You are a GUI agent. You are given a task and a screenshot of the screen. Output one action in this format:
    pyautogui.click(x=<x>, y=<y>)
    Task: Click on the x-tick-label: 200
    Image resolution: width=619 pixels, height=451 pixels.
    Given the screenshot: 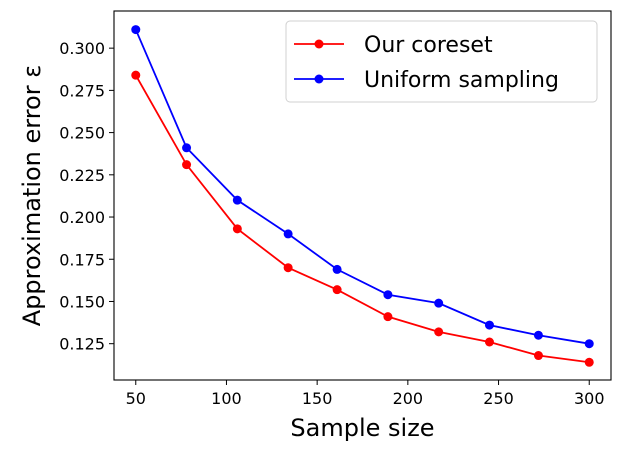 What is the action you would take?
    pyautogui.click(x=408, y=398)
    